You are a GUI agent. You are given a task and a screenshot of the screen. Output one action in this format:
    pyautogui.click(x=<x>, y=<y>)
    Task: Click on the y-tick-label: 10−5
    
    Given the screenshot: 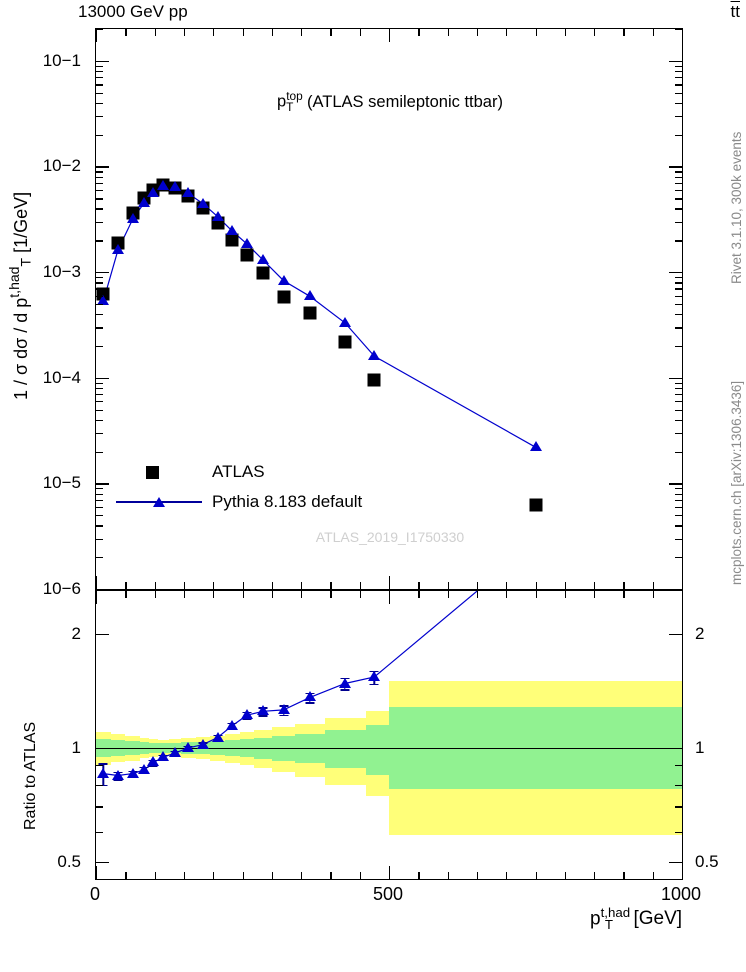 What is the action you would take?
    pyautogui.click(x=61, y=483)
    